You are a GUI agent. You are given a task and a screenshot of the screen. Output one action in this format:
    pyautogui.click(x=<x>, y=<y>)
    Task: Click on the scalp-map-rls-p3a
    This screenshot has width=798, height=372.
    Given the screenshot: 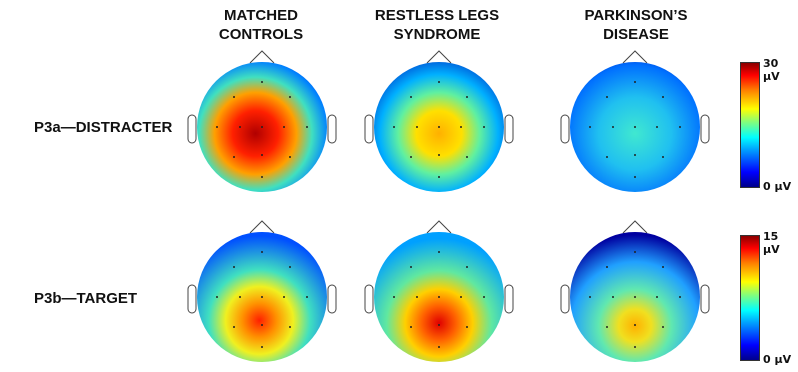 What is the action you would take?
    pyautogui.click(x=439, y=121)
    